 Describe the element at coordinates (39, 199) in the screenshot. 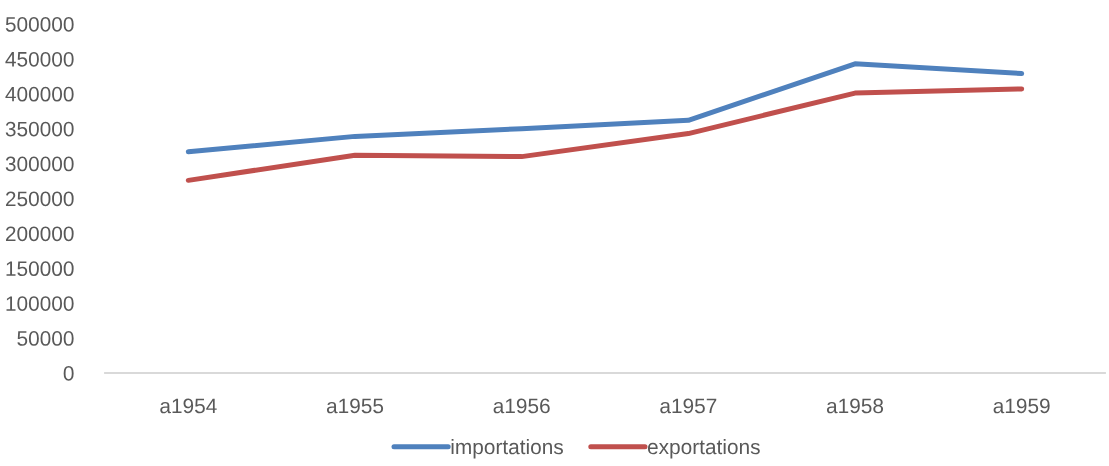

I see `y-tick-label: 250000` at that location.